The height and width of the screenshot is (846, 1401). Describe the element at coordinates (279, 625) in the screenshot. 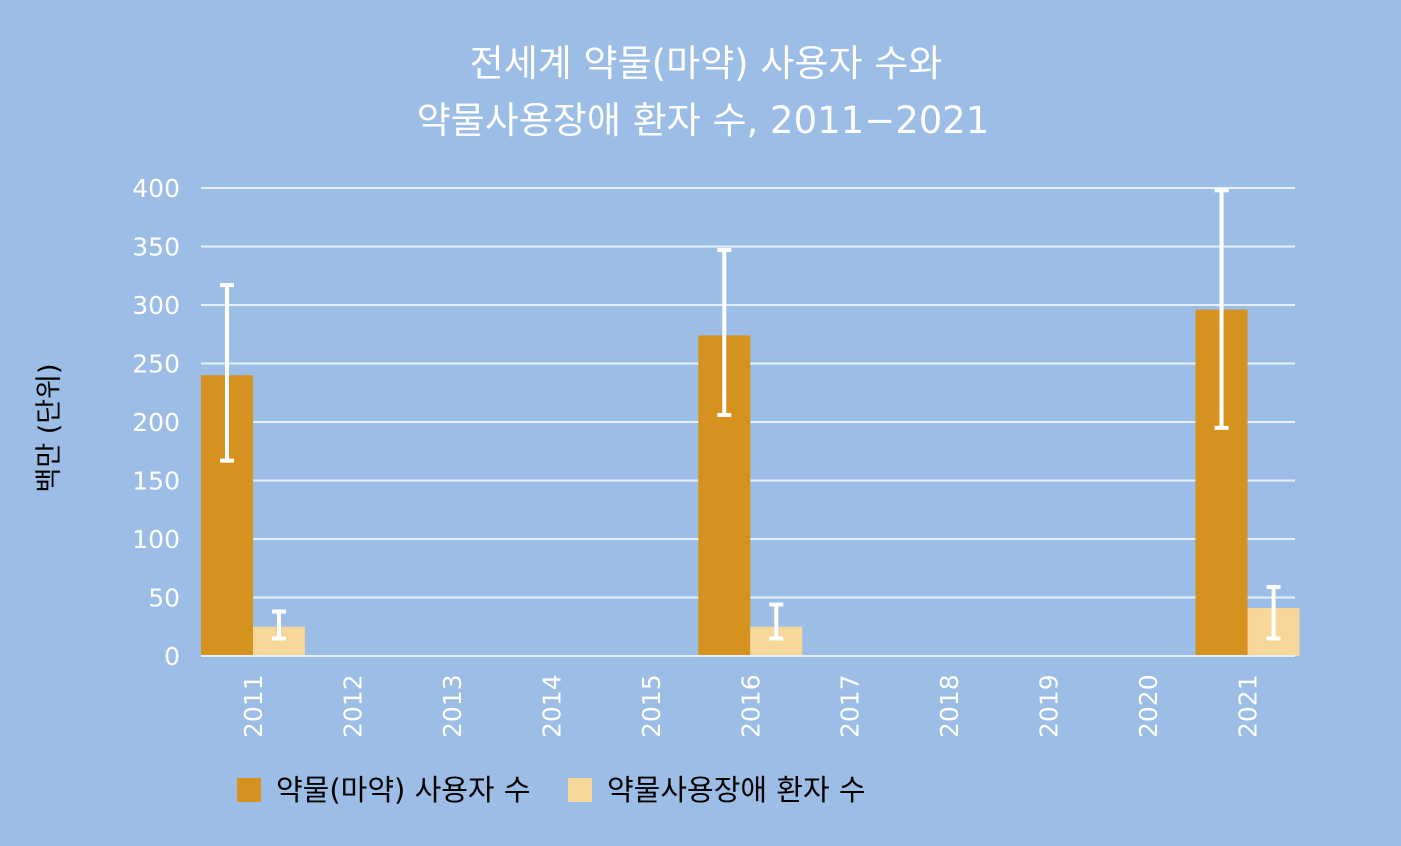

I see `error-bar-disorder-2011` at that location.